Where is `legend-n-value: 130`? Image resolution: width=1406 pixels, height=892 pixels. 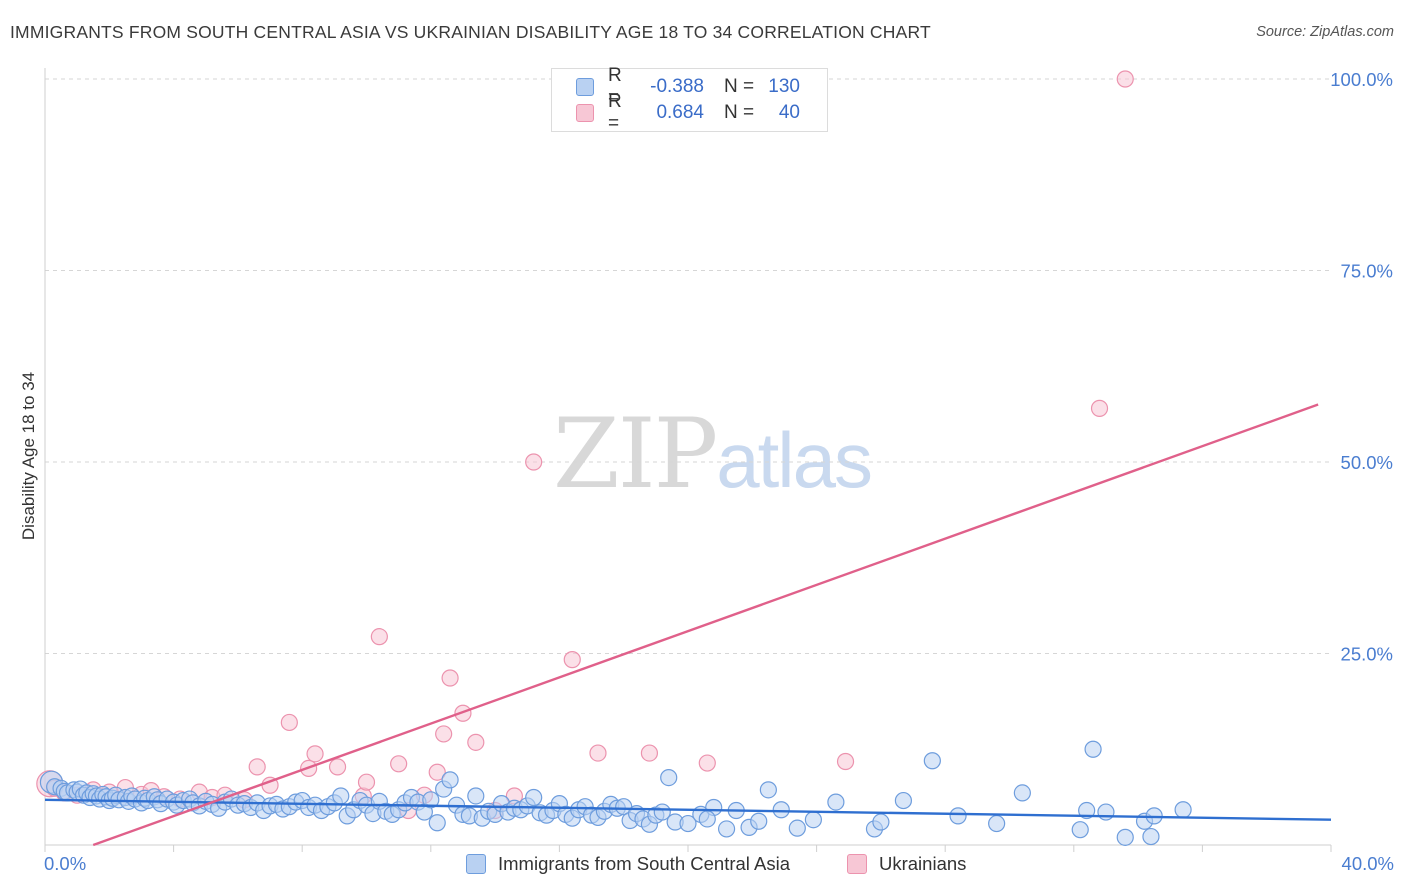
legend-n-value: 130 is located at coordinates (784, 86).